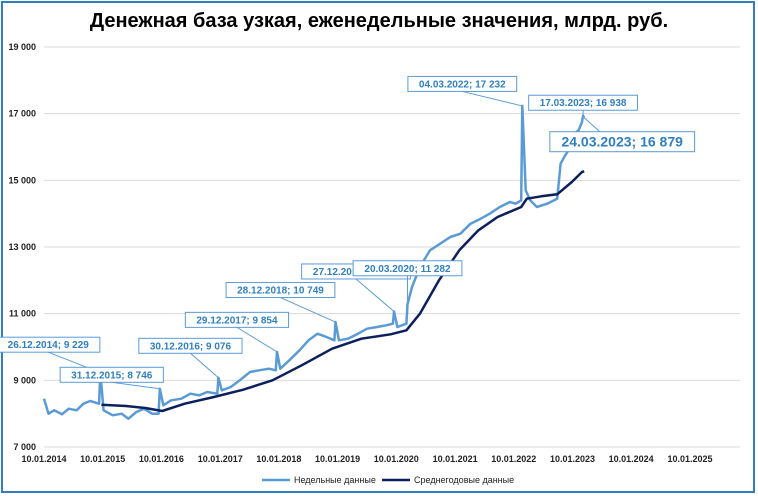 The height and width of the screenshot is (496, 758). I want to click on annotation-label: 24.03.2023; 16 879, so click(622, 142).